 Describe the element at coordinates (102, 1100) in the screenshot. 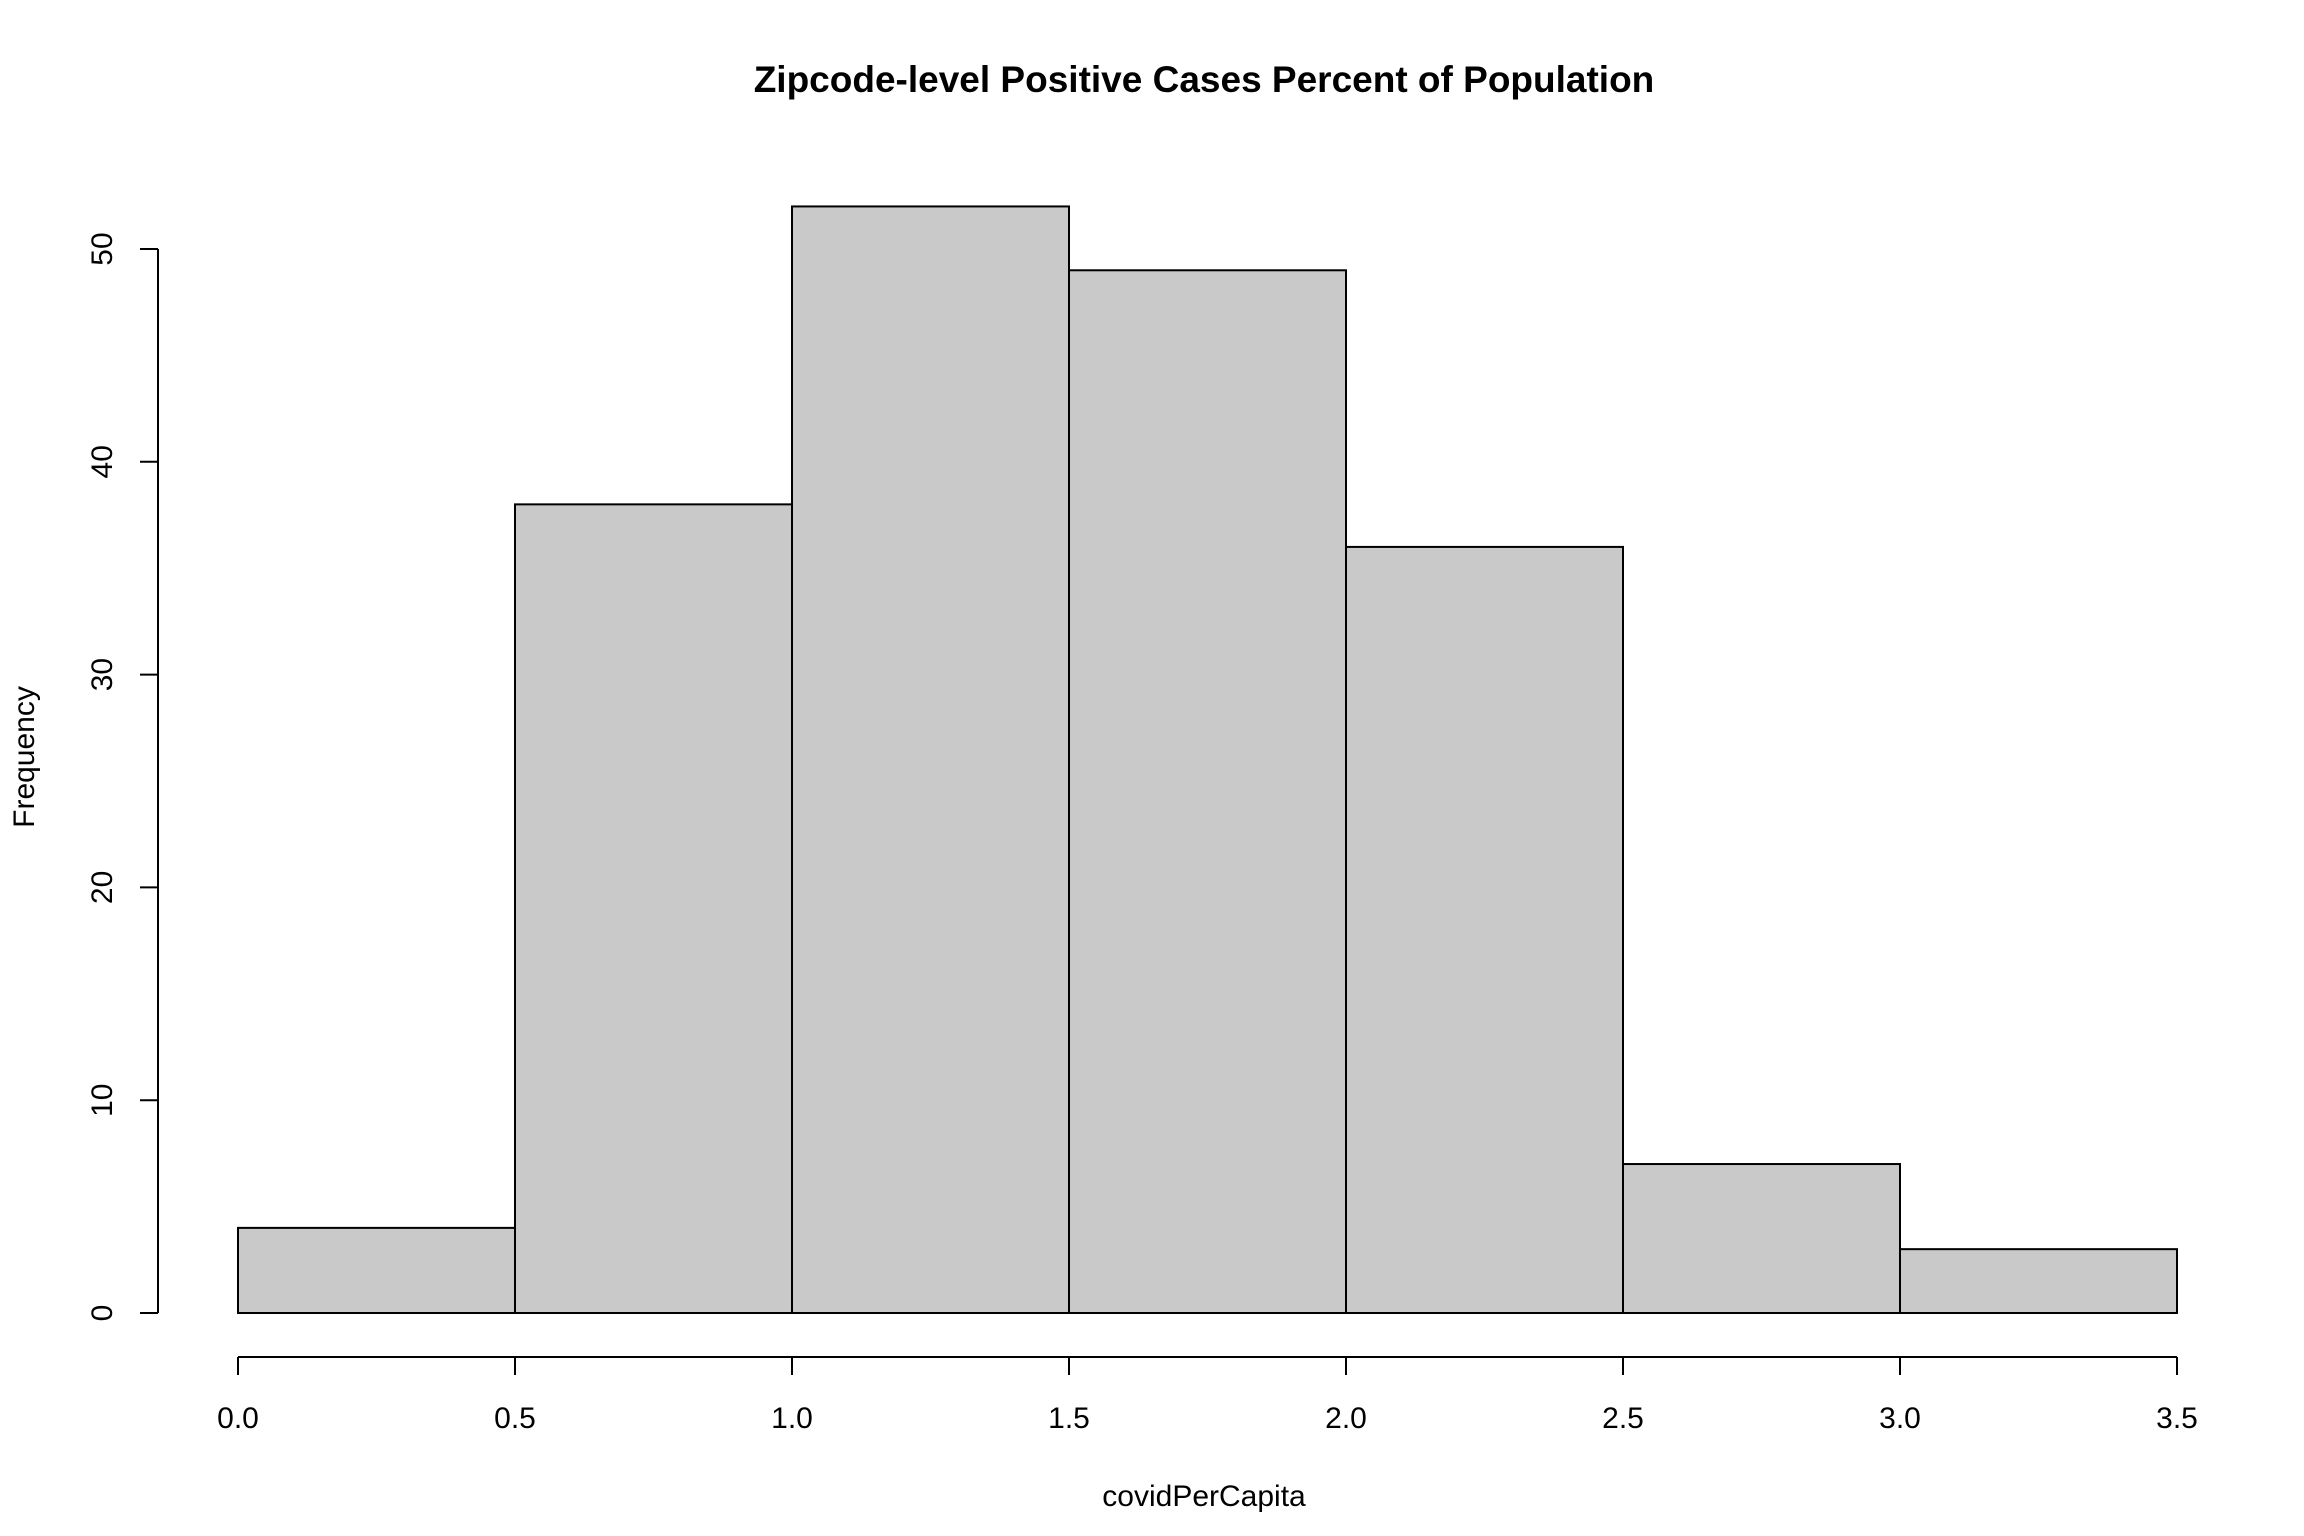

I see `y-tick-label: 10` at that location.